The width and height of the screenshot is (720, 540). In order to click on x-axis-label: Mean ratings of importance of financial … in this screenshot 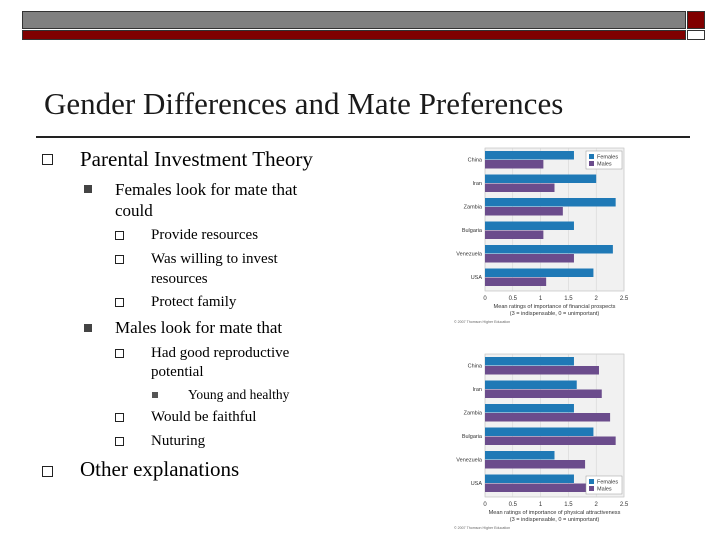, I will do `click(555, 307)`.